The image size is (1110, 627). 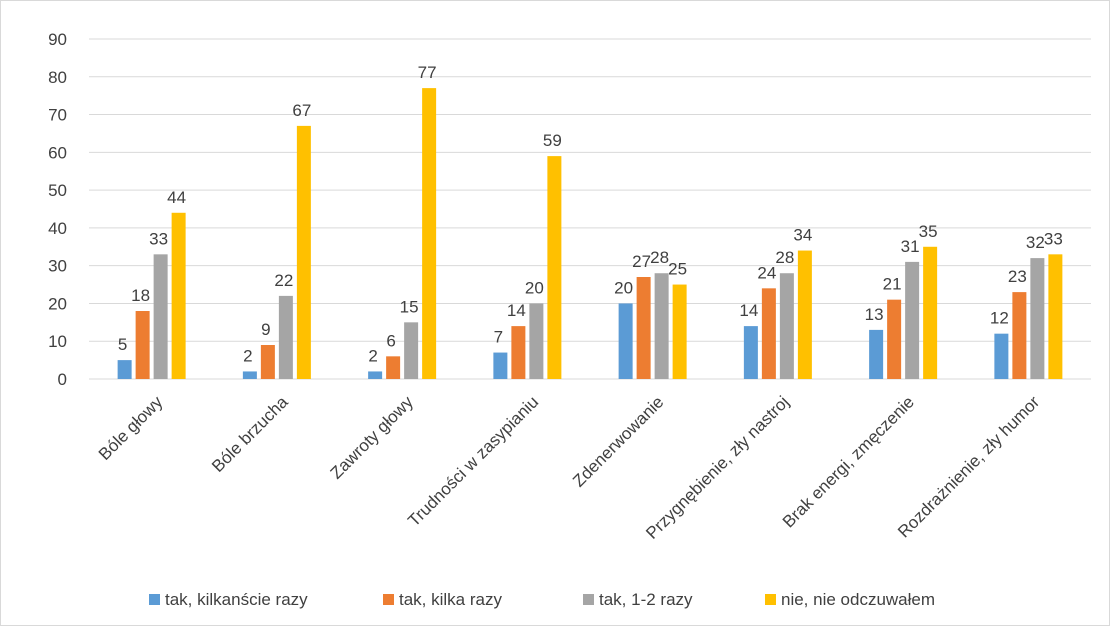 What do you see at coordinates (552, 140) in the screenshot?
I see `data-label: 59` at bounding box center [552, 140].